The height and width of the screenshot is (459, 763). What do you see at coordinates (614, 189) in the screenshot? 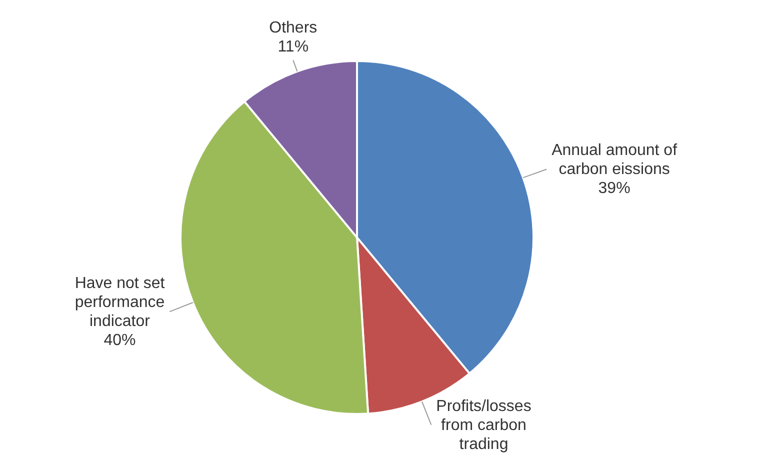
I see `data-label: 39%` at bounding box center [614, 189].